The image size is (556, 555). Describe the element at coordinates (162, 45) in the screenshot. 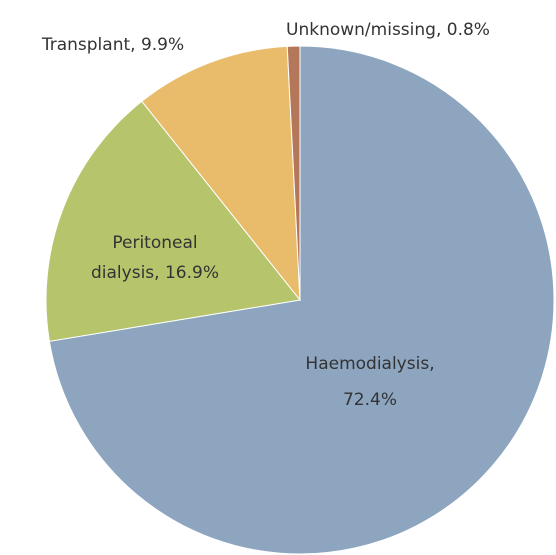

I see `value-label: 9.9%` at that location.